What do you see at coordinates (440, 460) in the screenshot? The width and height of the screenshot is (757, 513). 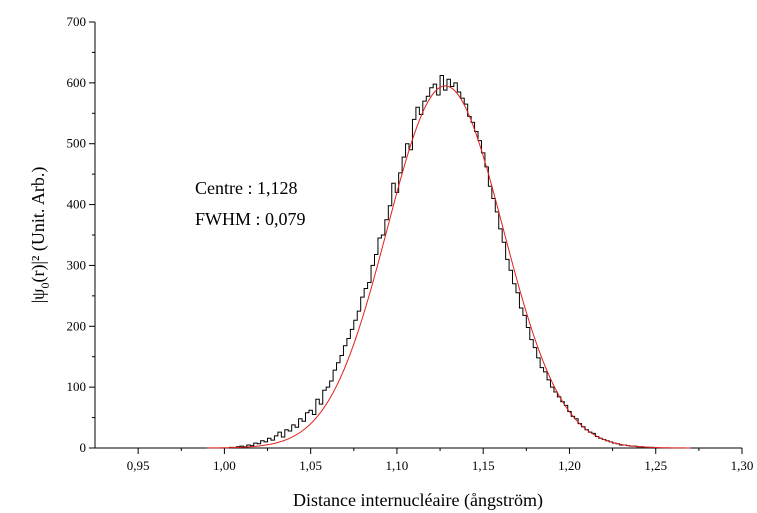 I see `x-ticks: 0,95 1,00 1,05 1,10 1,15 1,20 1,25 1,30` at bounding box center [440, 460].